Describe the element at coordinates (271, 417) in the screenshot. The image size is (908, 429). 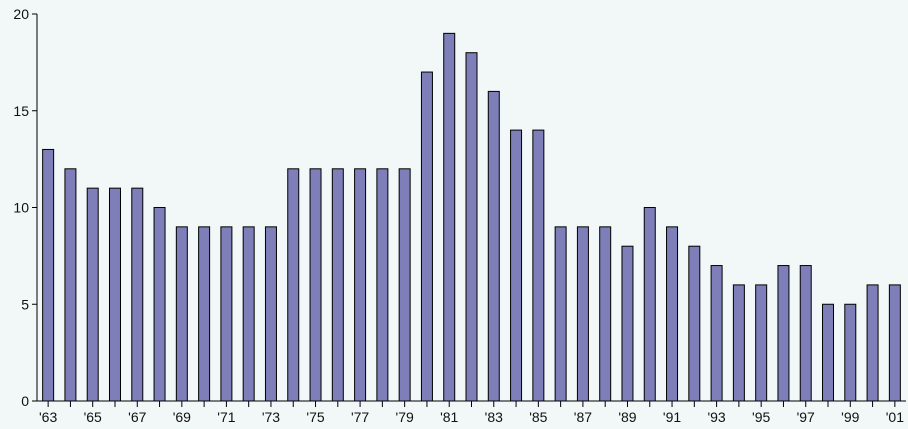
I see `x-tick-label: '73` at that location.